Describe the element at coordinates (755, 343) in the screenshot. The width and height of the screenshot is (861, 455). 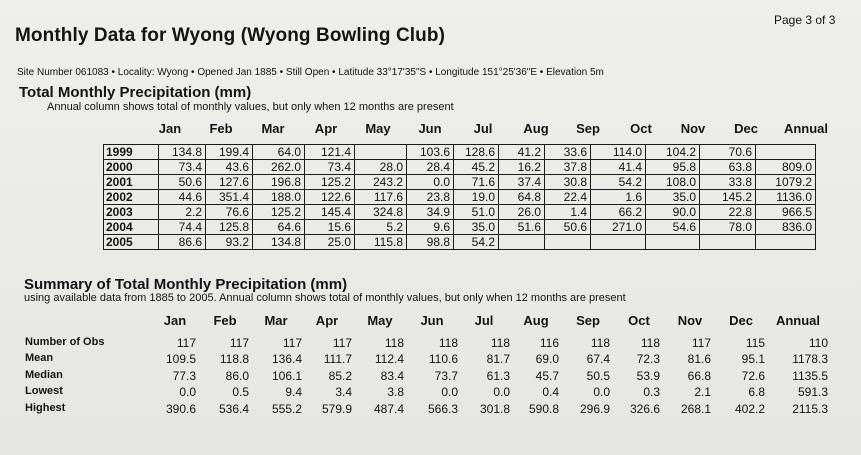
I see `summary-value: 115` at that location.